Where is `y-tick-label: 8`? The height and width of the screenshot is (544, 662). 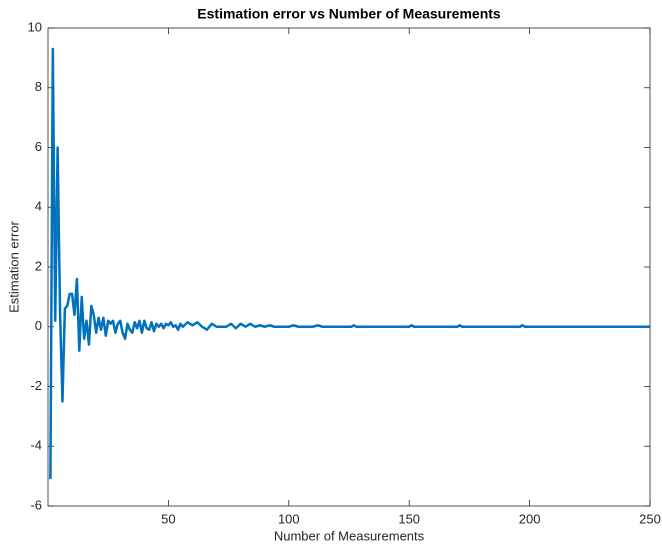 y-tick-label: 8 is located at coordinates (38, 86).